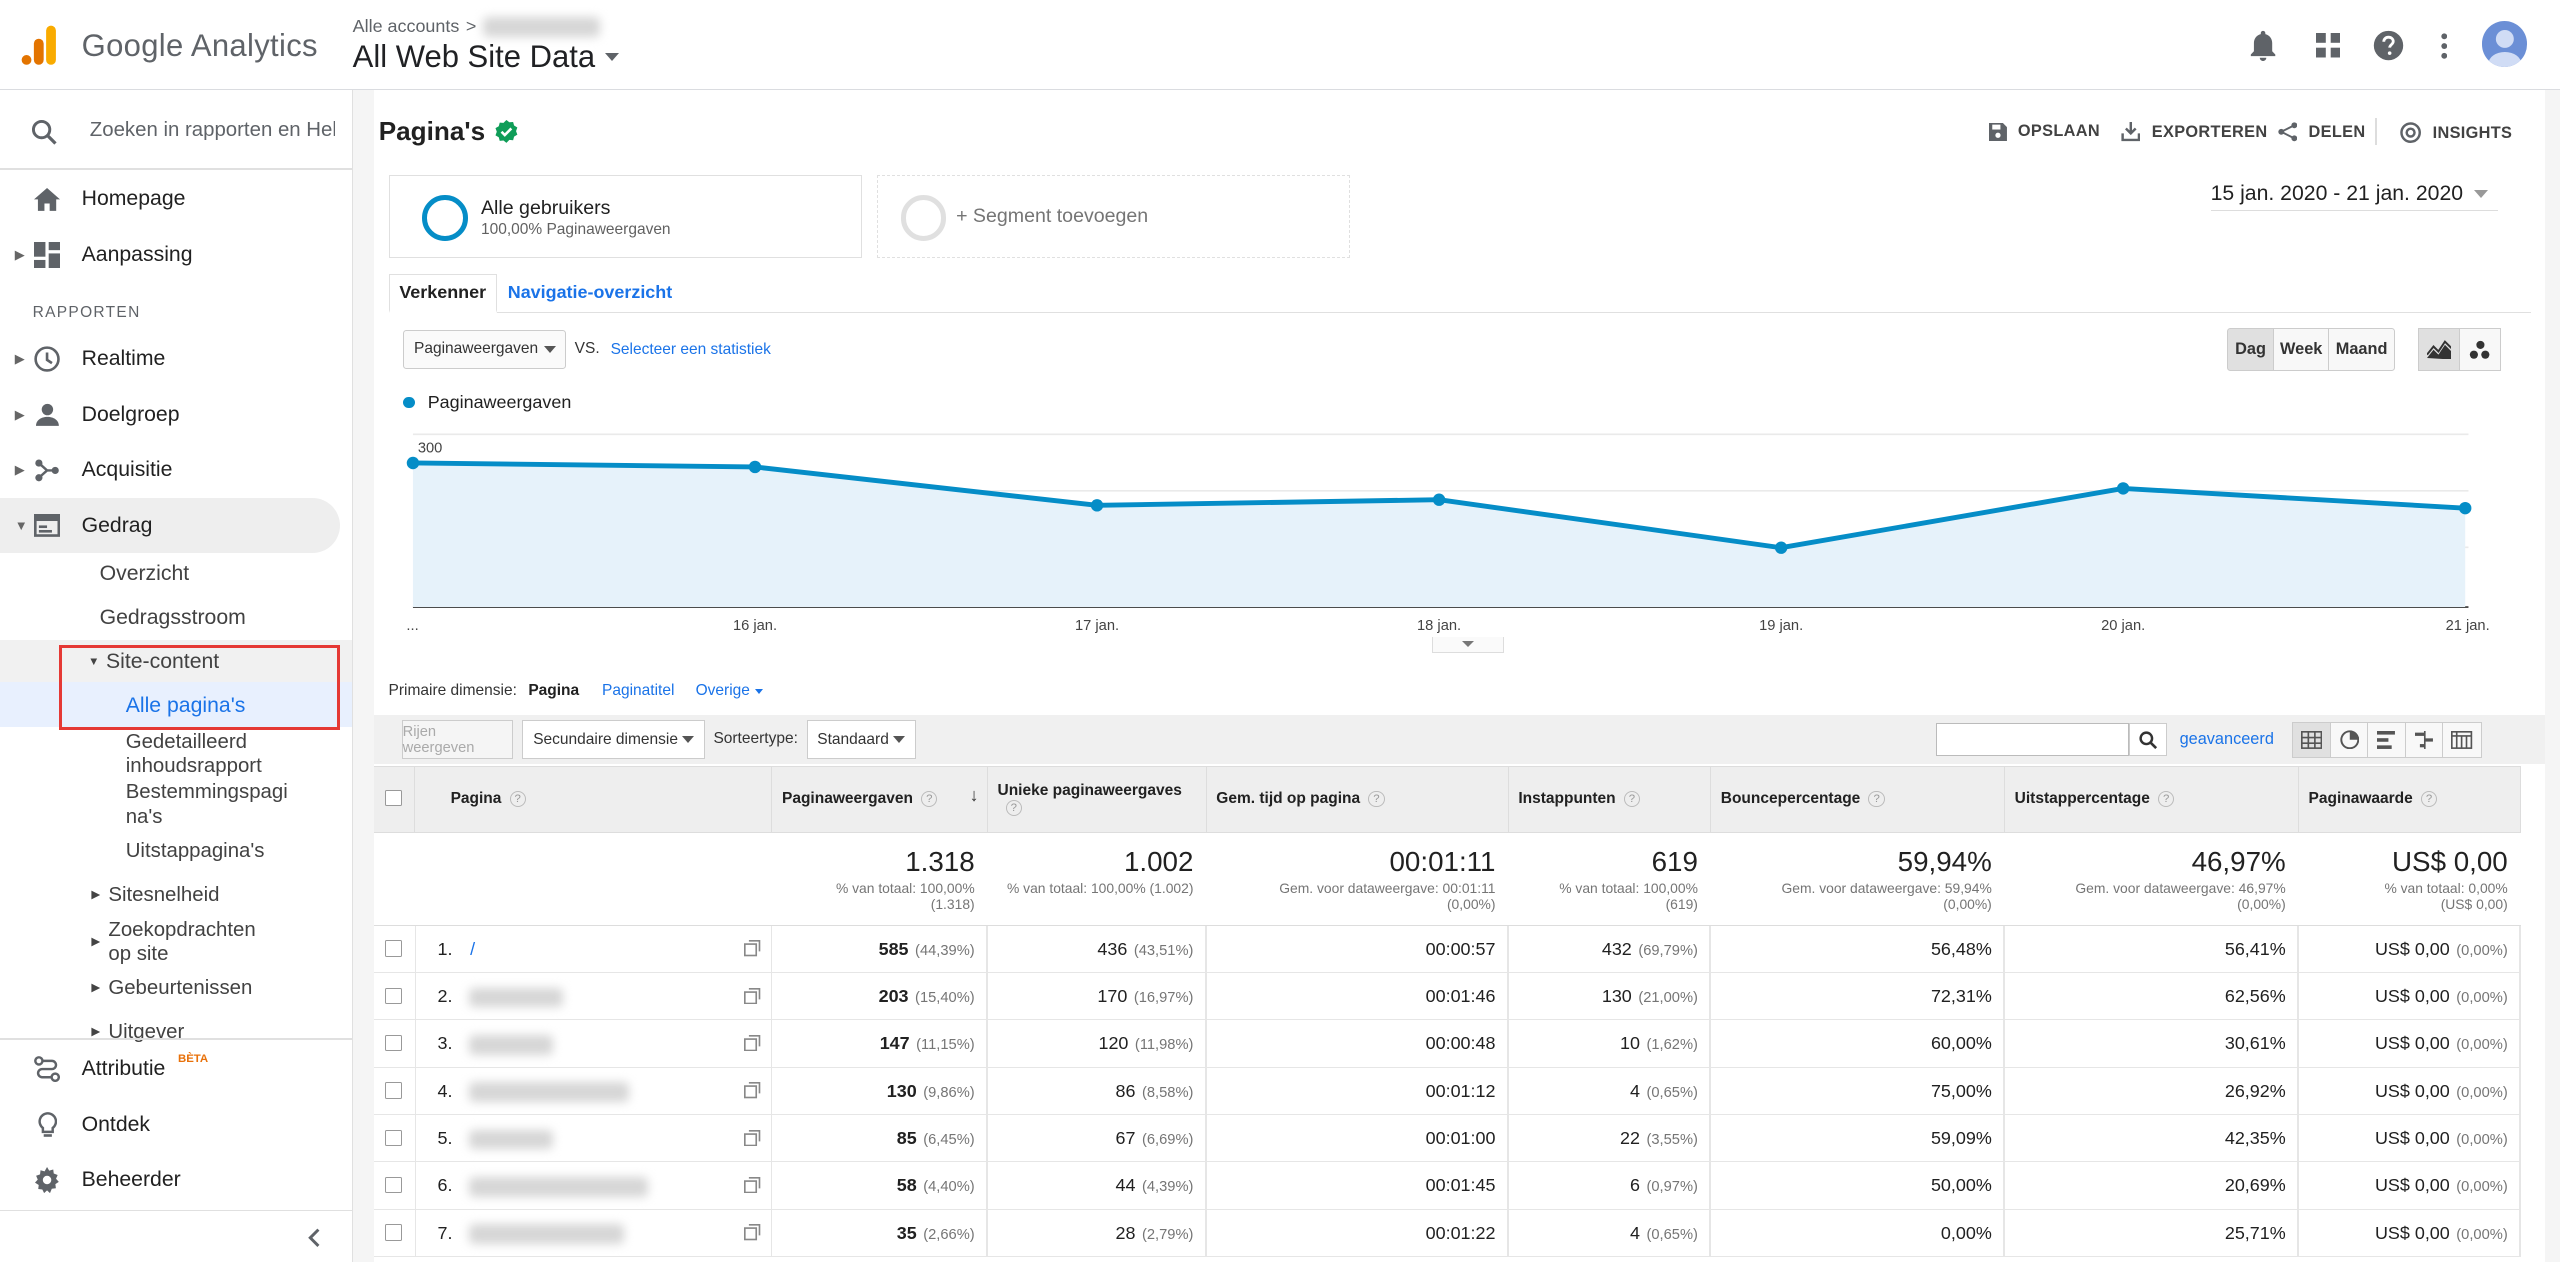 The height and width of the screenshot is (1262, 2560). What do you see at coordinates (2194, 132) in the screenshot?
I see `export-button: EXPORTEREN` at bounding box center [2194, 132].